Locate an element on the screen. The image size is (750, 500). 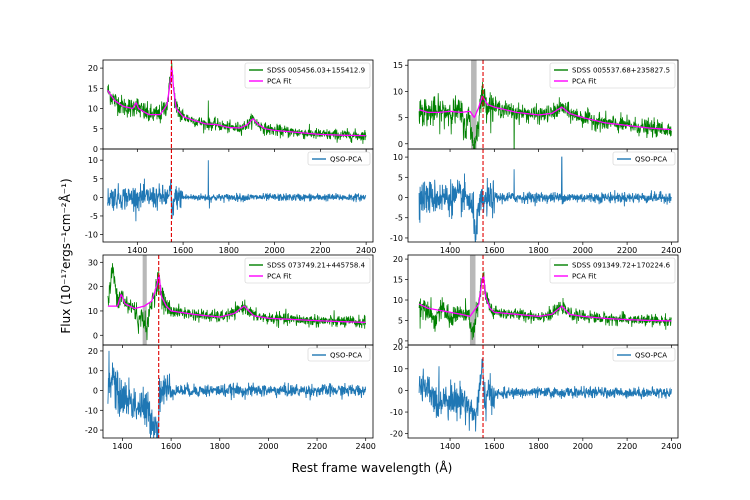
y-ticks: 0 5 10 15 20 is located at coordinates (95, 109).